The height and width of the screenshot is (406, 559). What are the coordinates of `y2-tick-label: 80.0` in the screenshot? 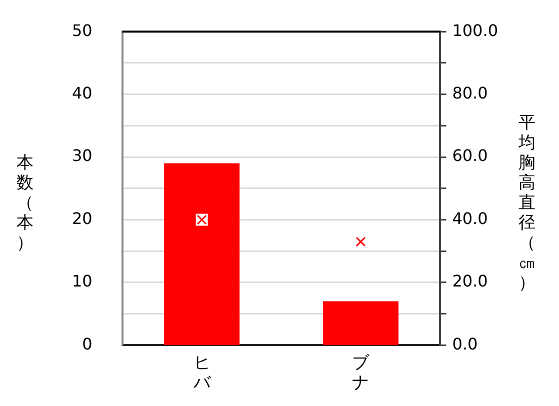 It's located at (470, 92).